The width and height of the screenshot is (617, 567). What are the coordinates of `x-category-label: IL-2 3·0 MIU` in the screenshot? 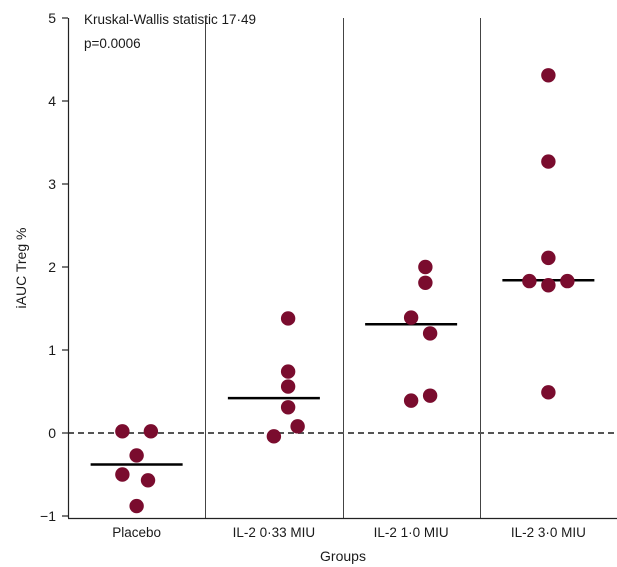 It's located at (548, 532).